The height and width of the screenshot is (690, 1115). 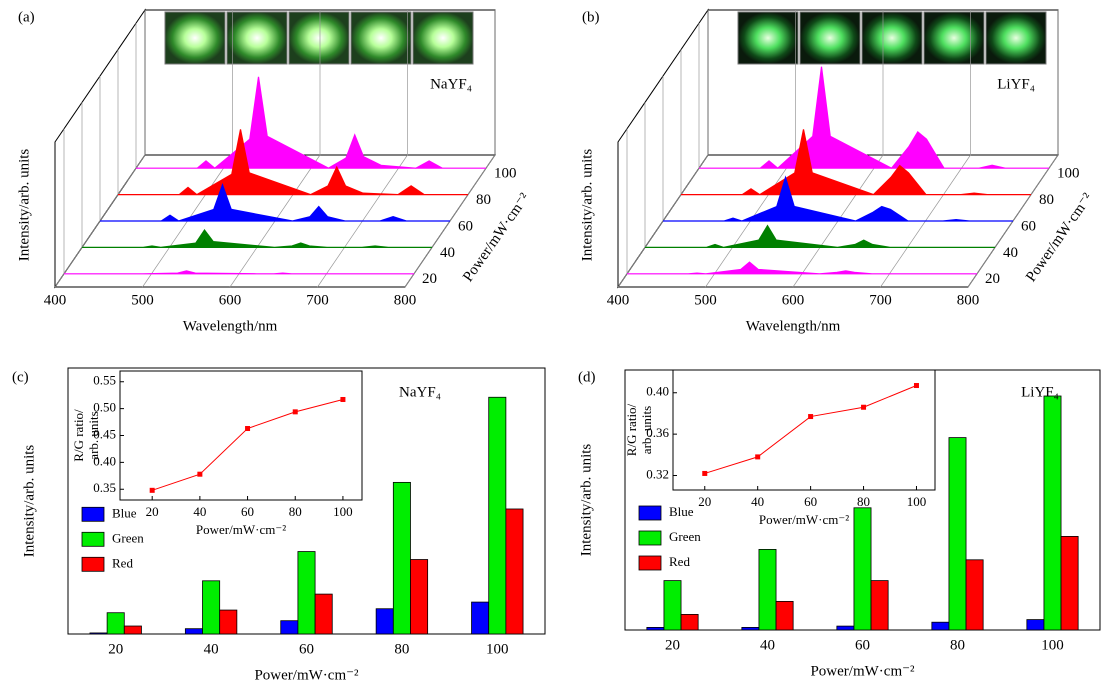 What do you see at coordinates (681, 511) in the screenshot?
I see `legend-label: Blue` at bounding box center [681, 511].